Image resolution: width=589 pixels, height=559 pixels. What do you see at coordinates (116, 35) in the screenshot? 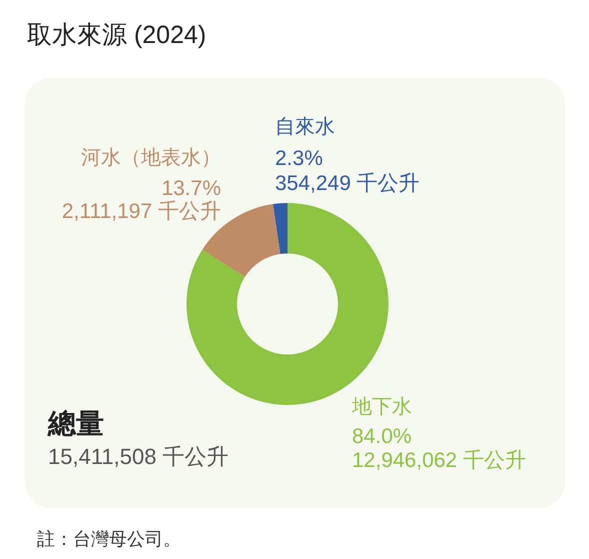
I see `chart-title: 取水來源 (2024)` at bounding box center [116, 35].